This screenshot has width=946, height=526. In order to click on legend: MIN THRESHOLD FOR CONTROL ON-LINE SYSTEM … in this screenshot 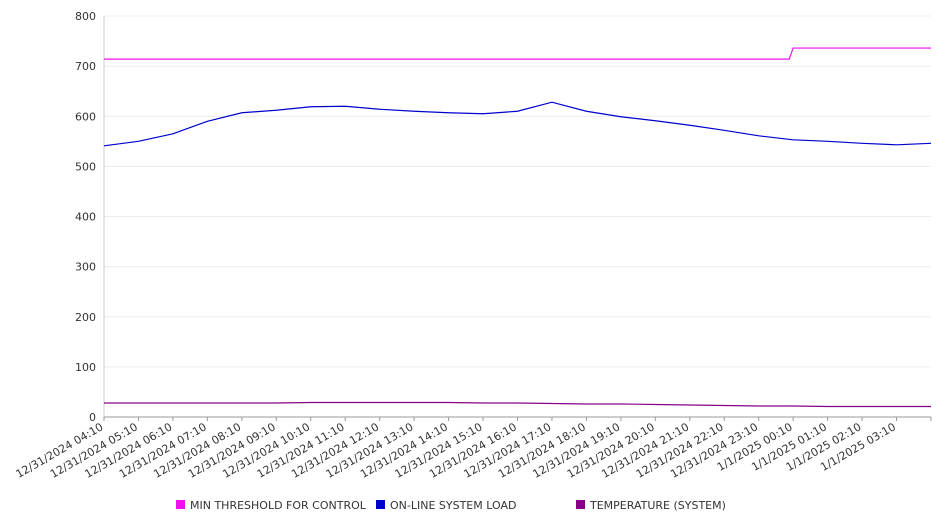, I will do `click(451, 505)`.